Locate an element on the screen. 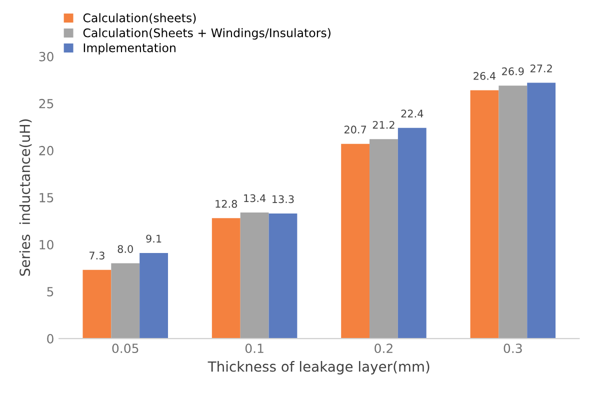  y-tick-label: 25 is located at coordinates (46, 103).